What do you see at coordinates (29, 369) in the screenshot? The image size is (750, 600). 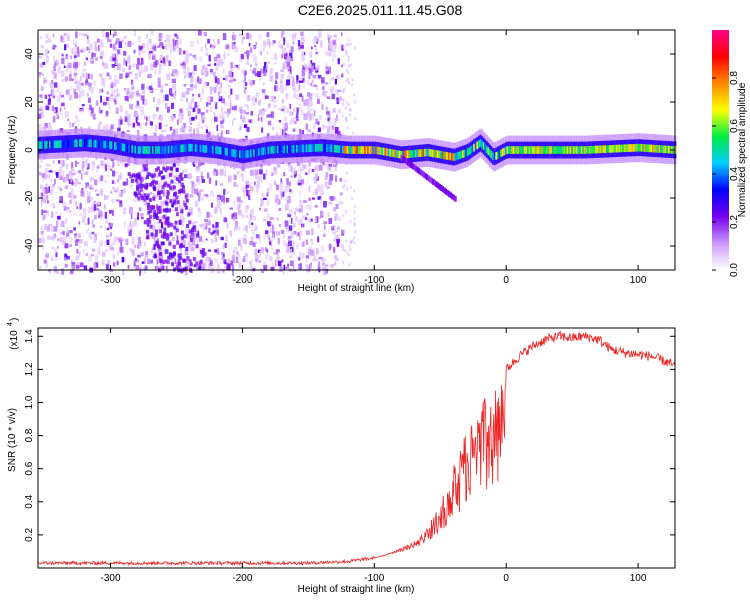 I see `snr-y-tick-label: 1.2` at bounding box center [29, 369].